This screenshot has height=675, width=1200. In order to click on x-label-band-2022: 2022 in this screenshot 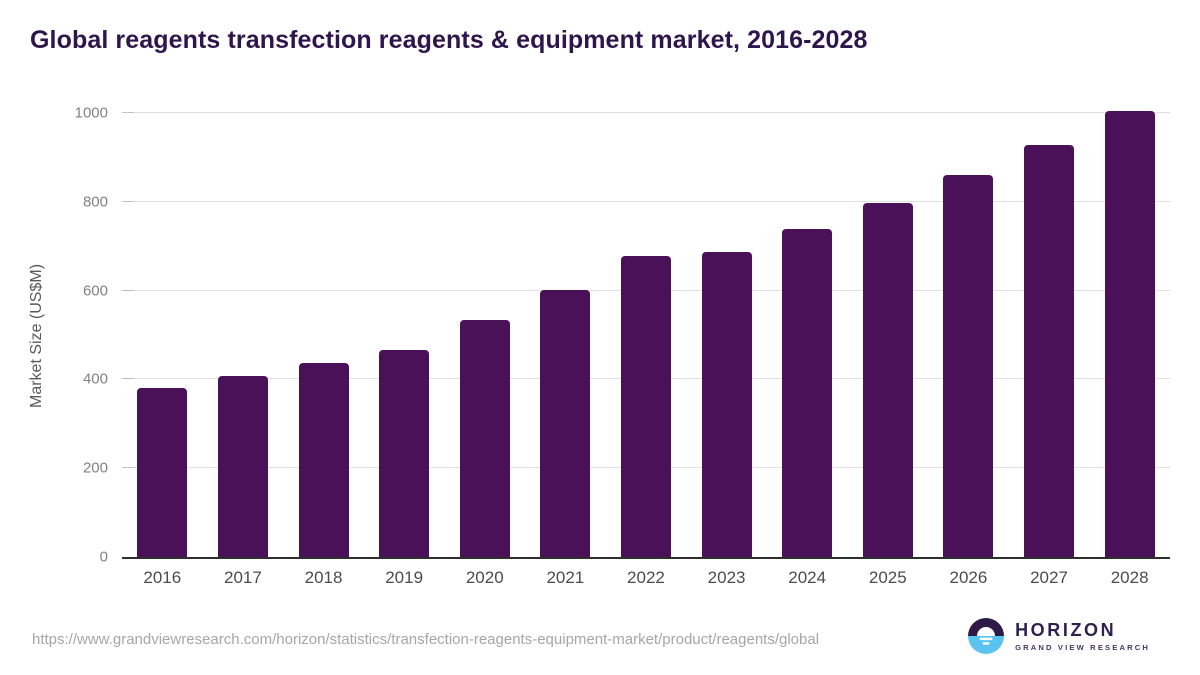, I will do `click(646, 578)`.